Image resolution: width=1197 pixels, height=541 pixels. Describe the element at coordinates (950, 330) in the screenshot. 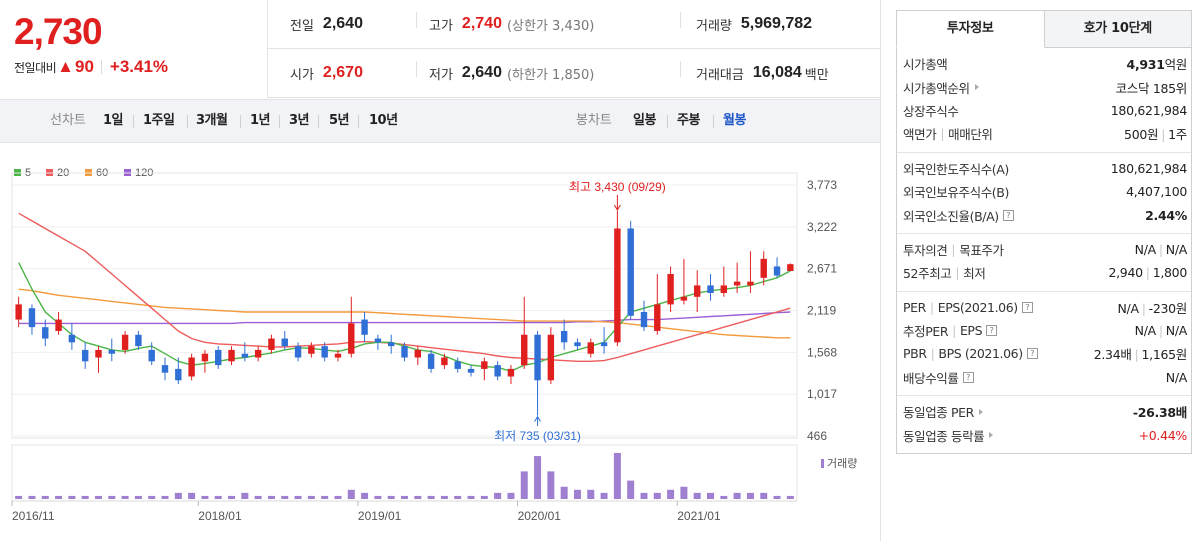

I see `info-label: 추정PER | EPS?` at that location.